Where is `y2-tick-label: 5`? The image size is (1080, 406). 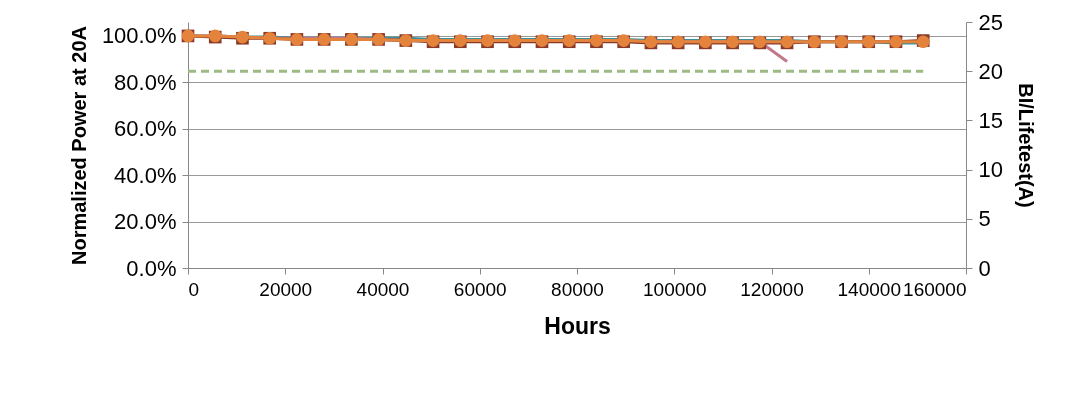
y2-tick-label: 5 is located at coordinates (984, 219).